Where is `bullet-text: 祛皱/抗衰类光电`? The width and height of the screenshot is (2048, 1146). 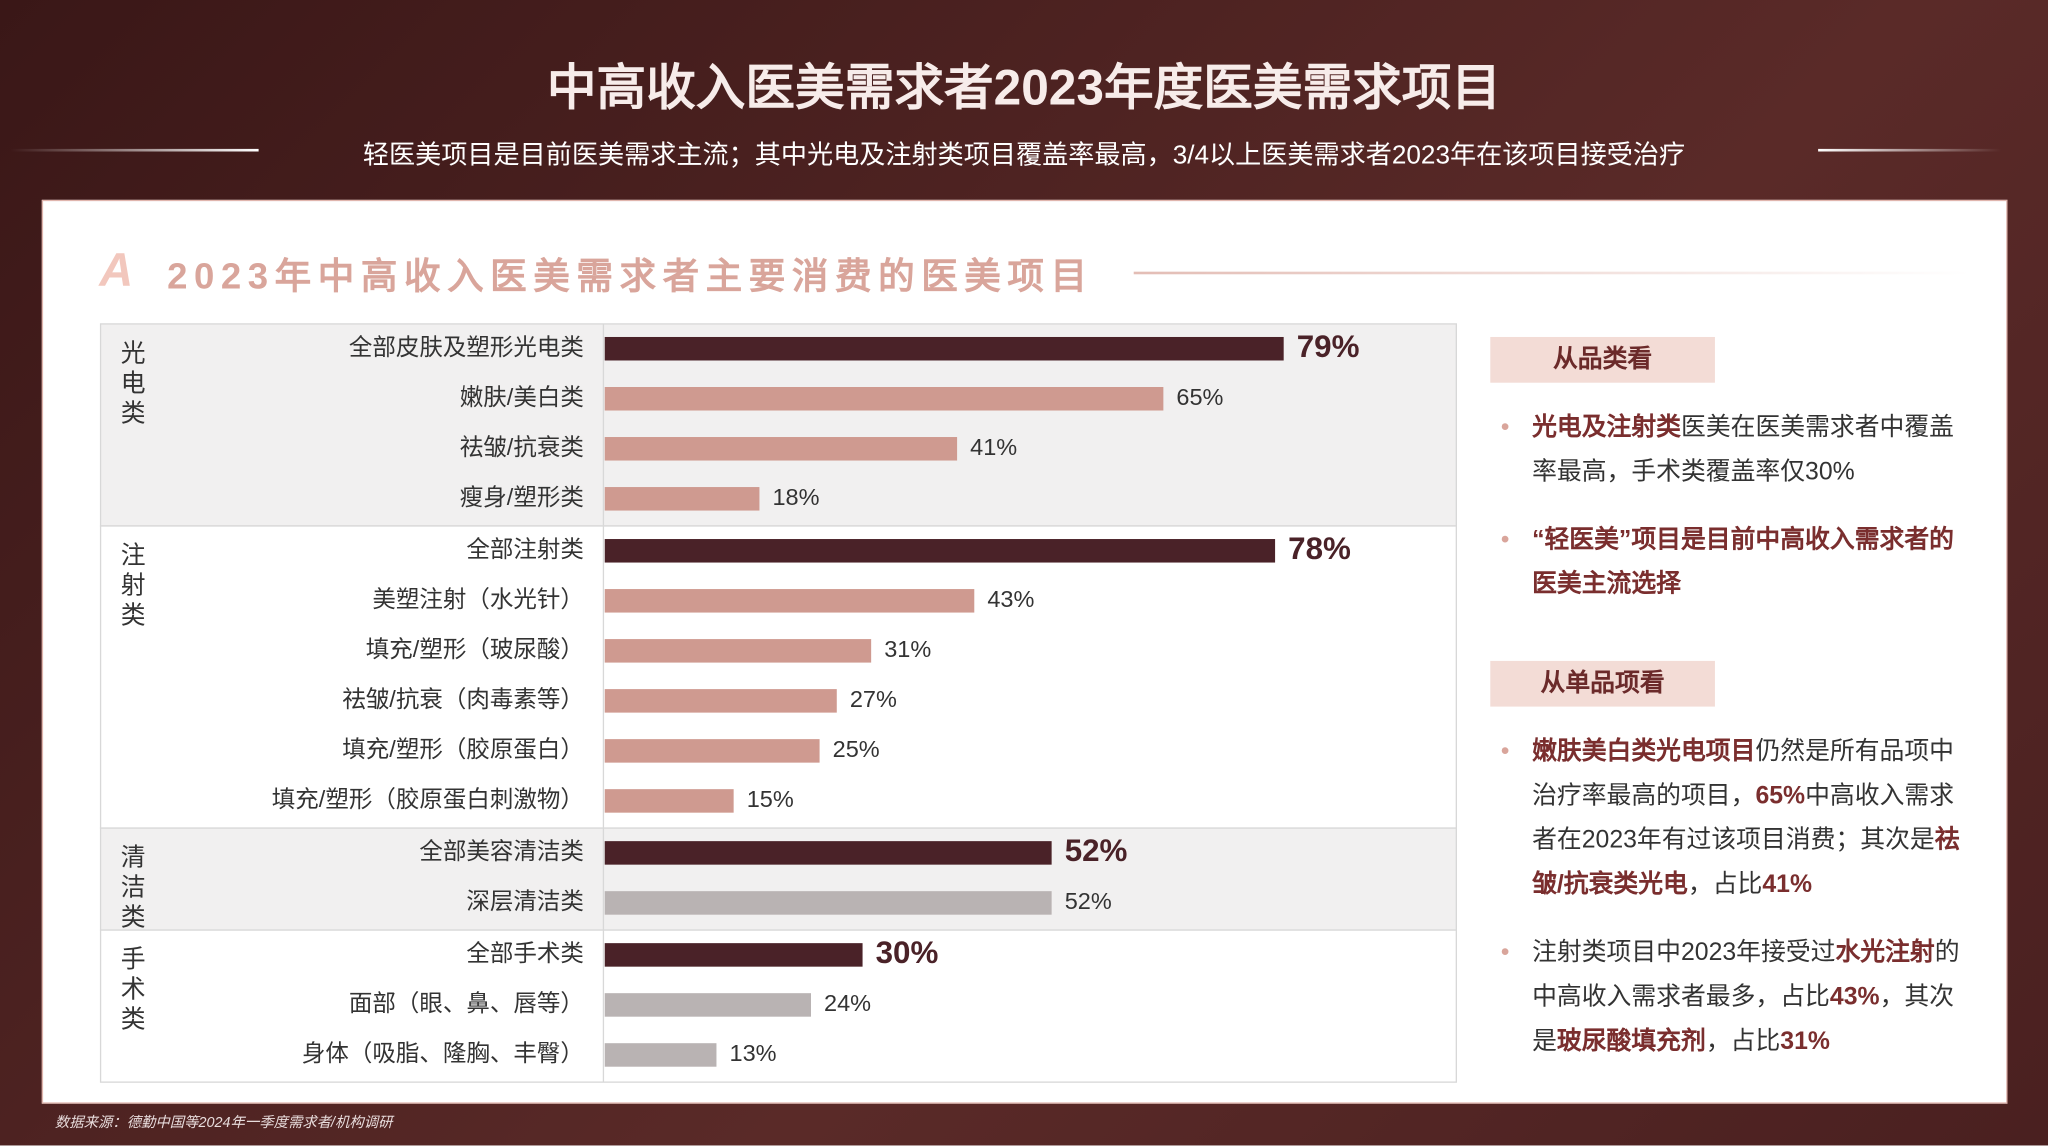 bullet-text: 祛皱/抗衰类光电 is located at coordinates (1746, 862).